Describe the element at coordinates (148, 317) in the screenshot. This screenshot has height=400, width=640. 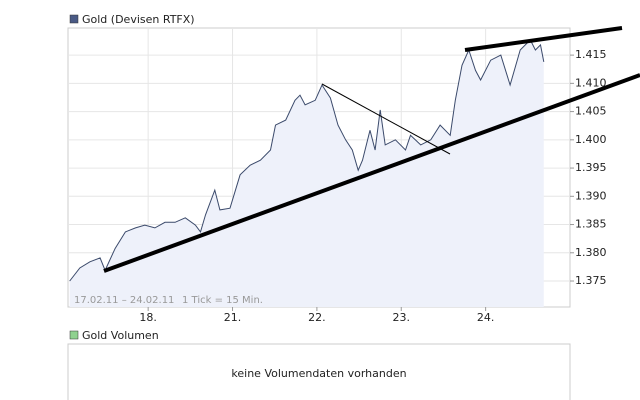
I see `x-tick-label: 18.` at that location.